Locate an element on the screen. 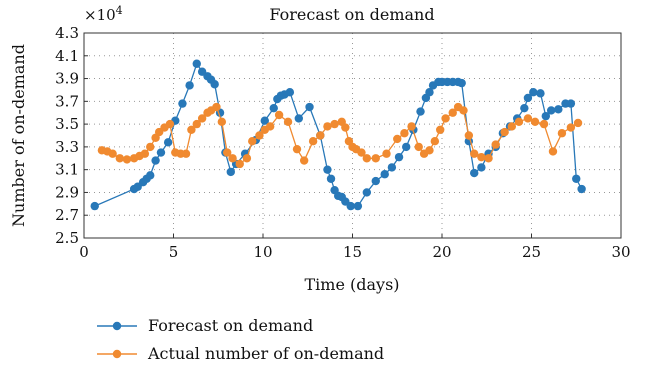 This screenshot has width=646, height=370. x-tick-label: 20 is located at coordinates (441, 252).